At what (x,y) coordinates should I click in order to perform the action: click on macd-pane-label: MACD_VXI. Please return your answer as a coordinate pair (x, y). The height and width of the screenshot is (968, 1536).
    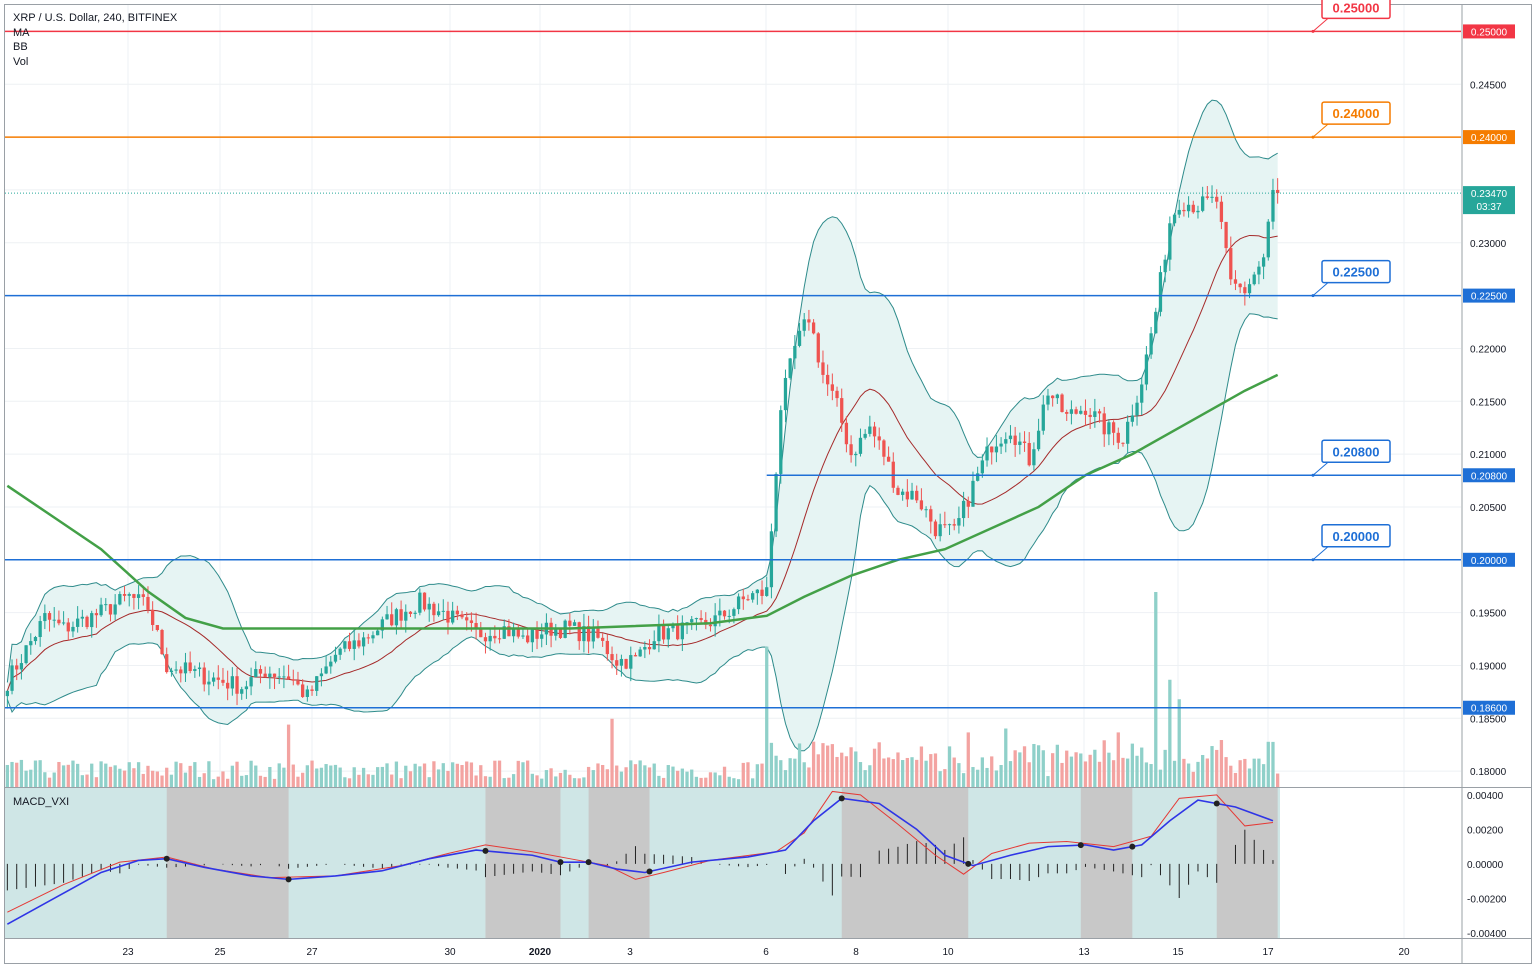
    Looking at the image, I should click on (41, 802).